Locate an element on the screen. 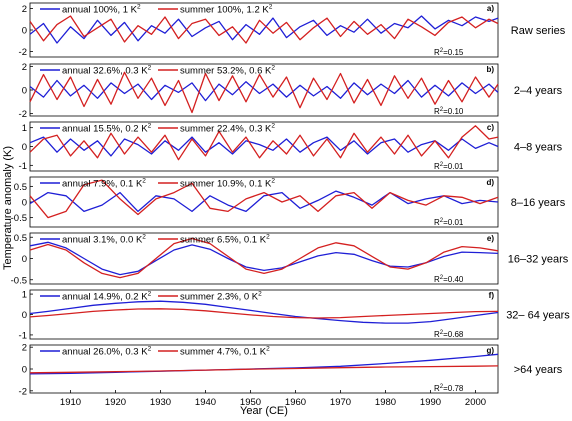 Image resolution: width=572 pixels, height=421 pixels. x-tick-label: 1910 is located at coordinates (70, 402).